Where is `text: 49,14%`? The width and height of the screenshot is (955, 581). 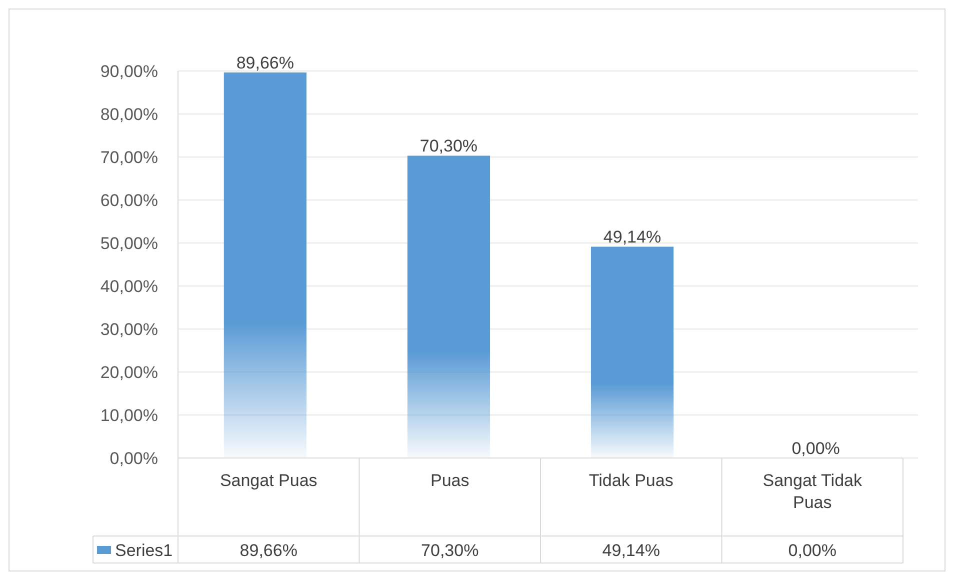 text: 49,14% is located at coordinates (632, 237).